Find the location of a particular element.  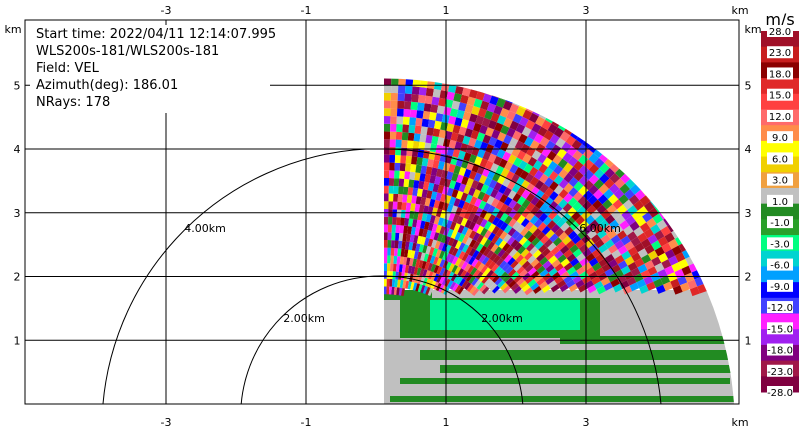

colorbar-label: 3.0 is located at coordinates (780, 181).